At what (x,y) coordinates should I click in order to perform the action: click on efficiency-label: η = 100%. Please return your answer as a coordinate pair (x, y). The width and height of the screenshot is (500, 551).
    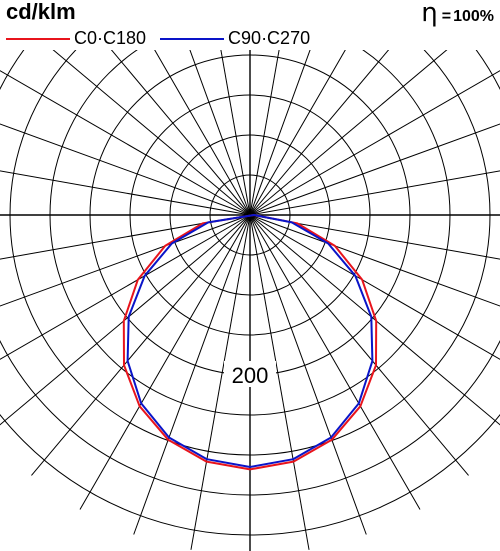
    Looking at the image, I should click on (457, 14).